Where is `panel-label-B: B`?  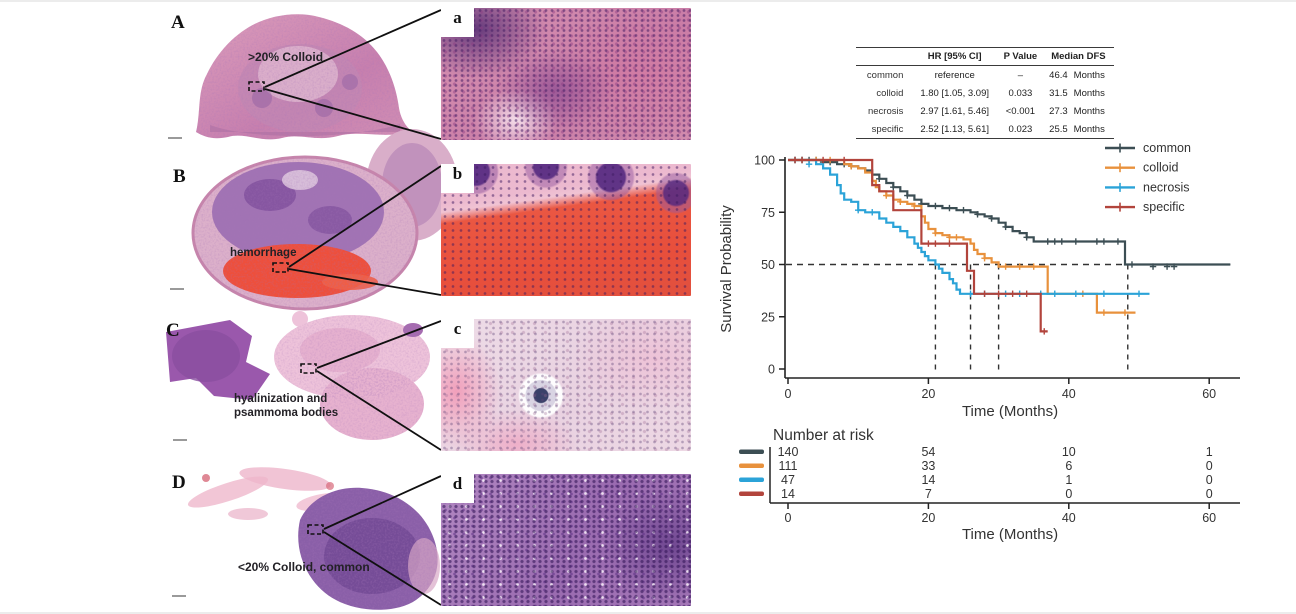
panel-label-B: B is located at coordinates (179, 176).